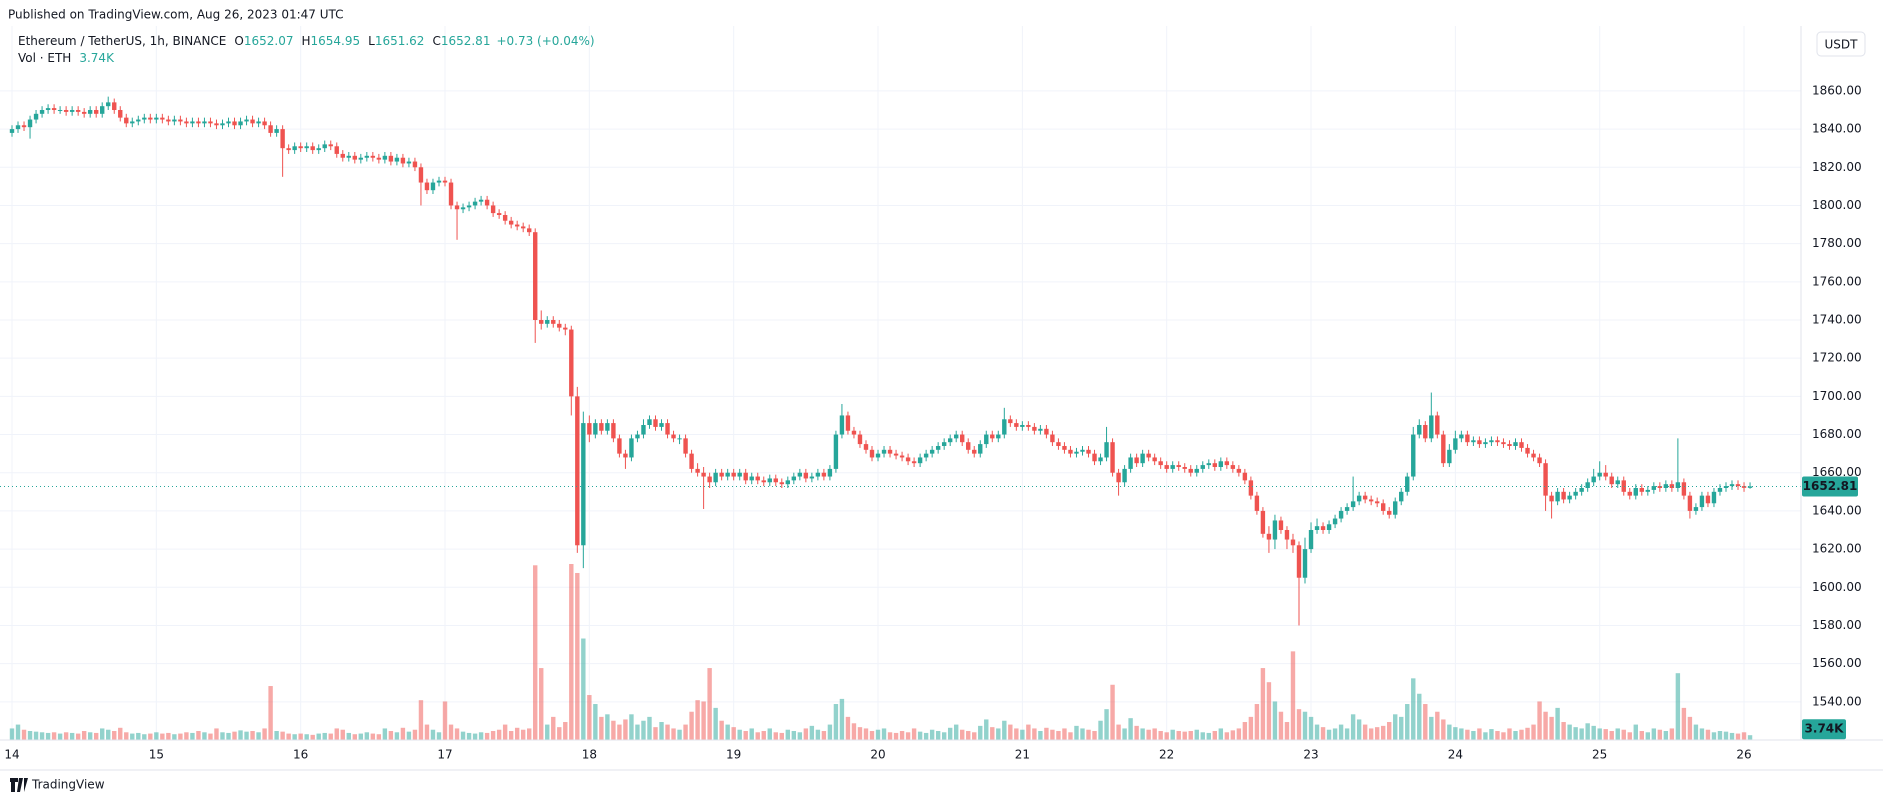  Describe the element at coordinates (1830, 486) in the screenshot. I see `last-price-tag` at that location.